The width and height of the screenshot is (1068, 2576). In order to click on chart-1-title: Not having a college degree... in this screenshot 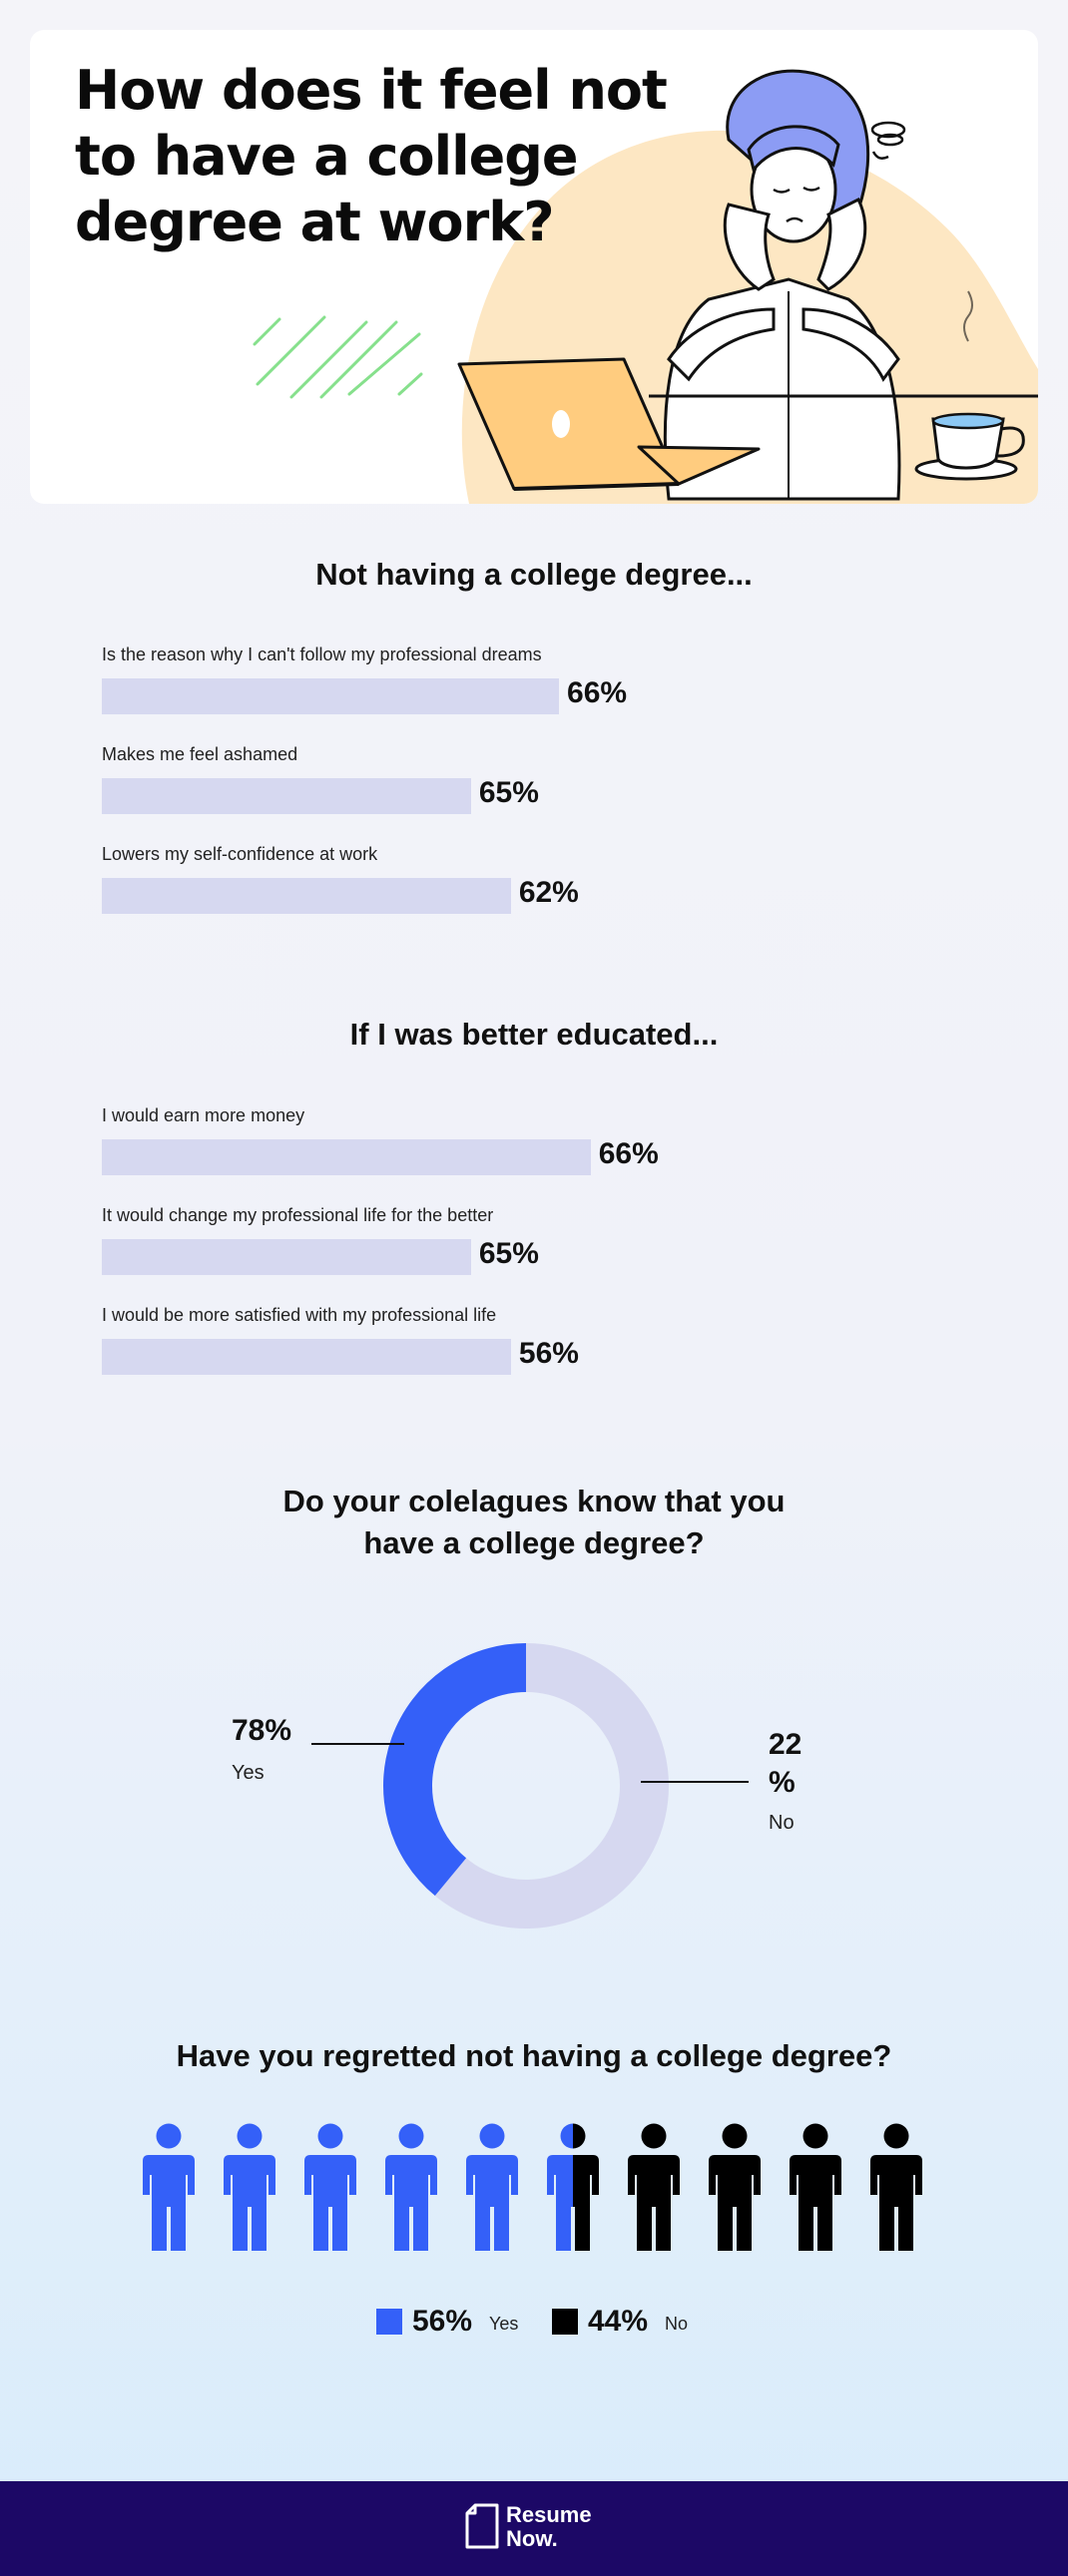, I will do `click(534, 574)`.